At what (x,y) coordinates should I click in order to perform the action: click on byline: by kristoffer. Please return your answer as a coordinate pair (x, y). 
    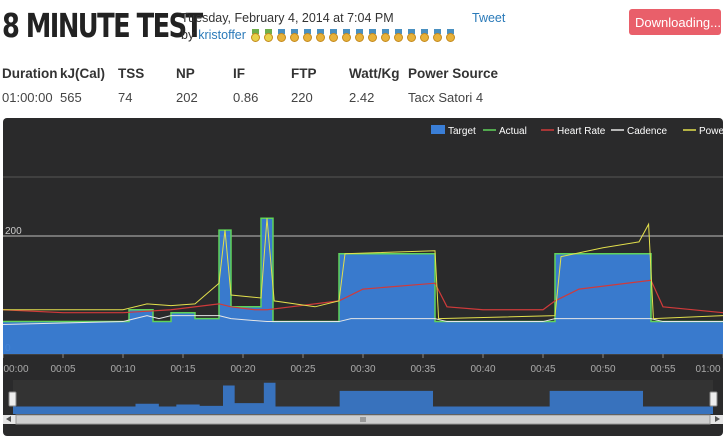
    Looking at the image, I should click on (319, 35).